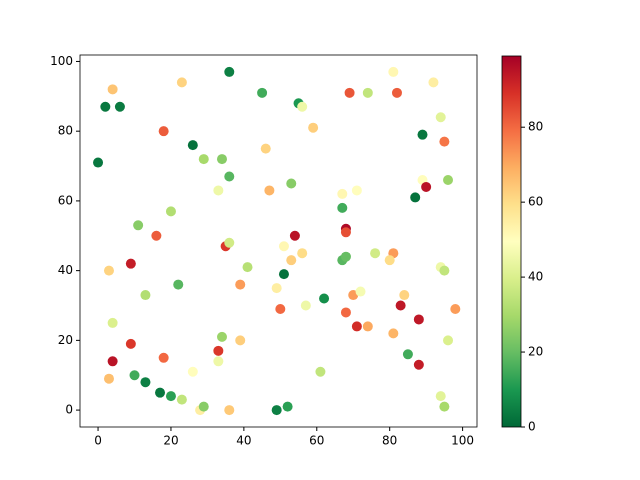 Image resolution: width=640 pixels, height=480 pixels. What do you see at coordinates (535, 352) in the screenshot?
I see `colorbar-tick-label: 20` at bounding box center [535, 352].